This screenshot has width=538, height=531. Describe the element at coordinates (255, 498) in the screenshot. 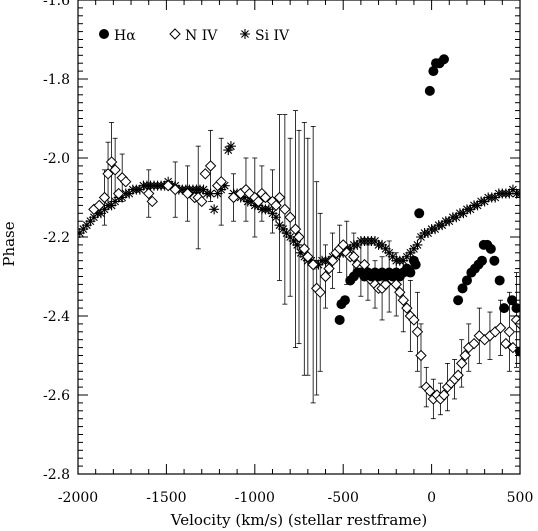

I see `x-tick-label: -1000` at that location.